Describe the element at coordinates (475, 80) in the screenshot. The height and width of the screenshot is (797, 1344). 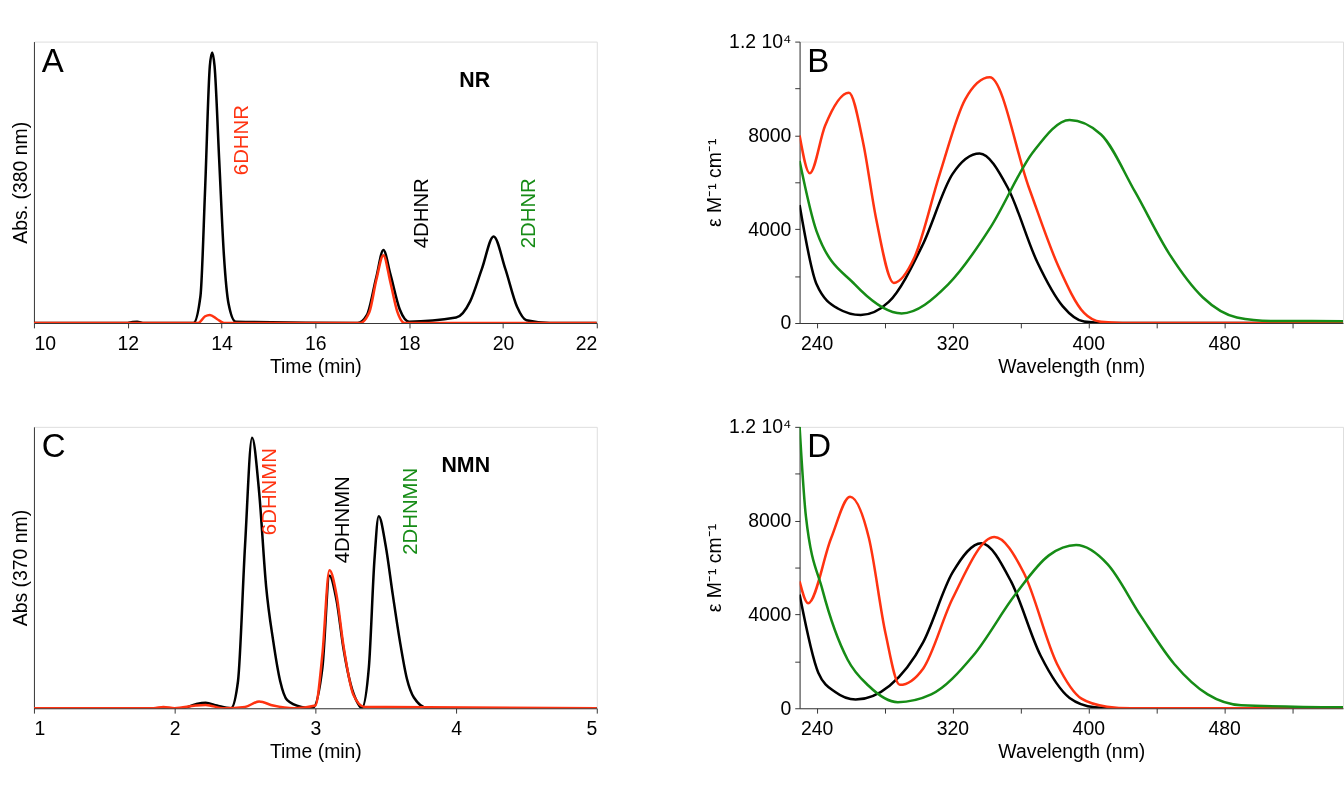
I see `annotation: NR` at that location.